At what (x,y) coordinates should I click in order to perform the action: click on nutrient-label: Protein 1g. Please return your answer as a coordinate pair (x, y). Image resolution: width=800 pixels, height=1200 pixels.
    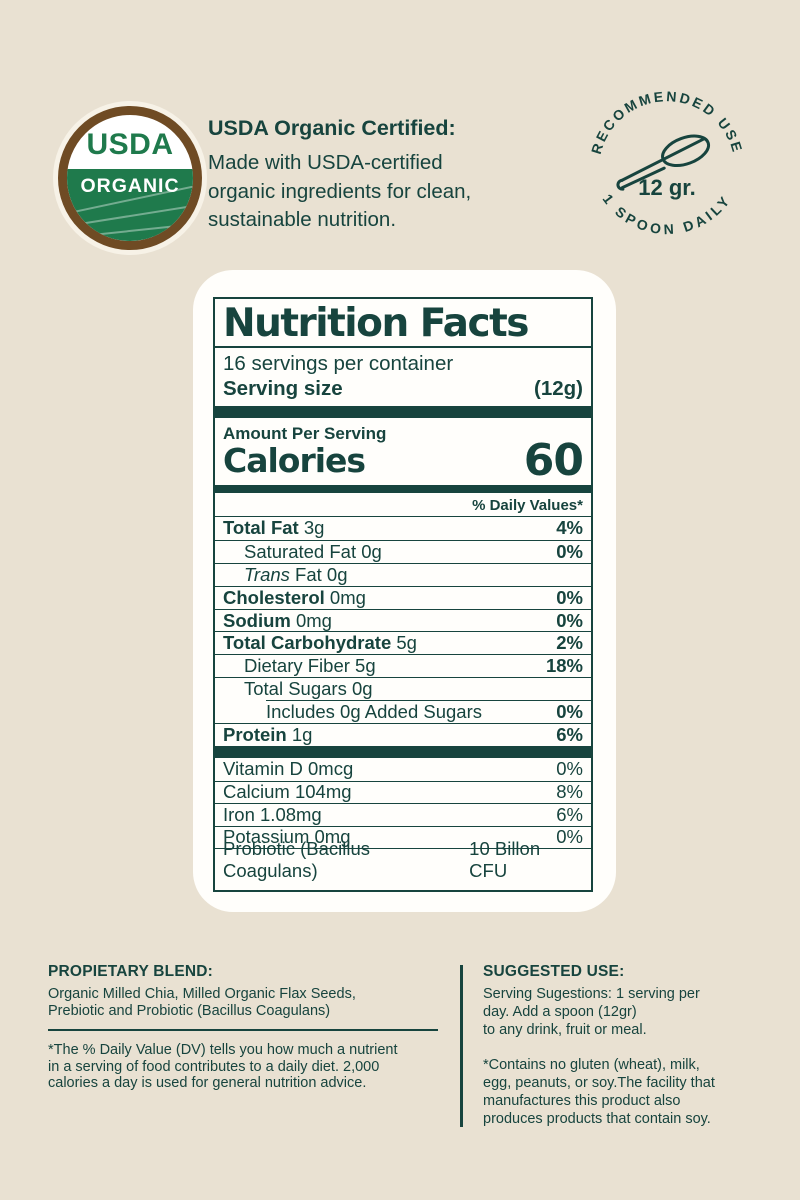
    Looking at the image, I should click on (267, 735).